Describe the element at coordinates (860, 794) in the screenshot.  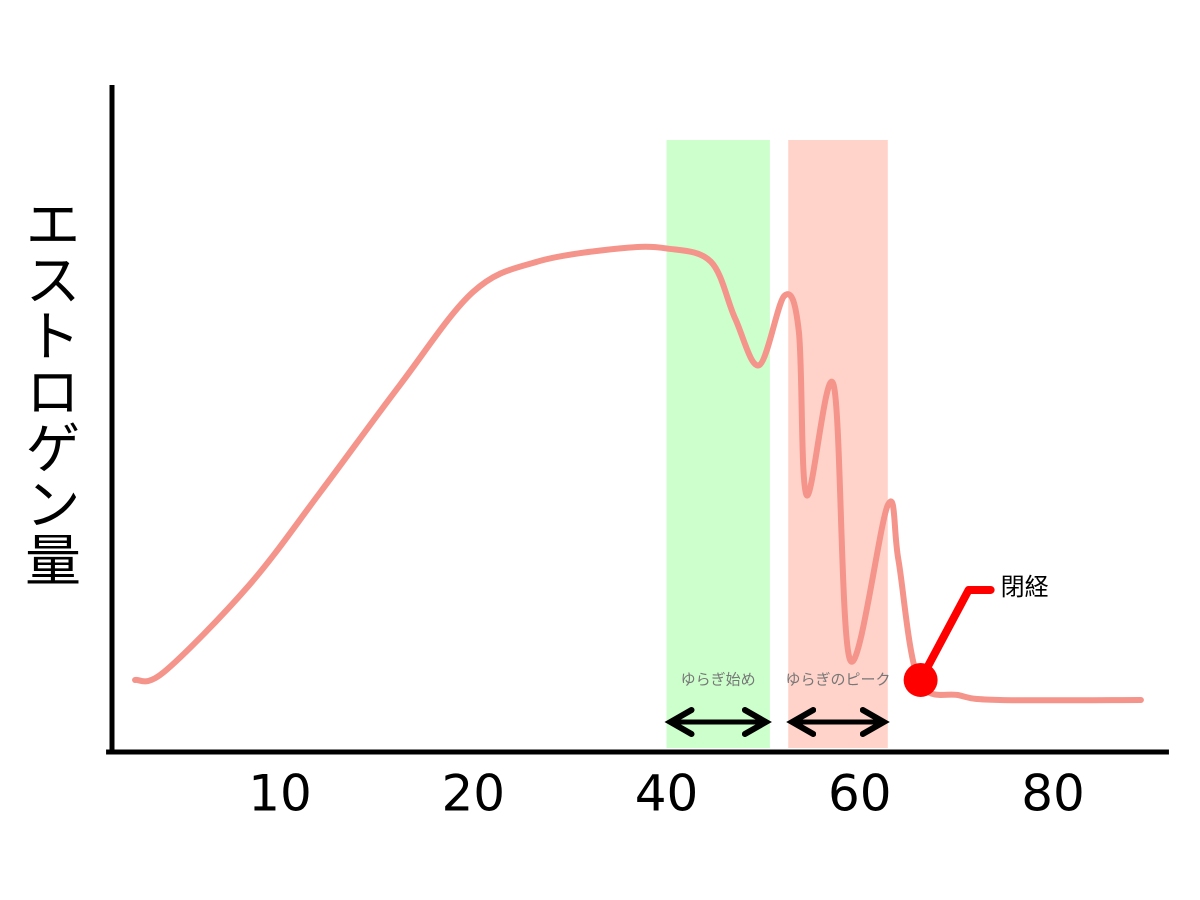
I see `x-tick-label: 60` at that location.